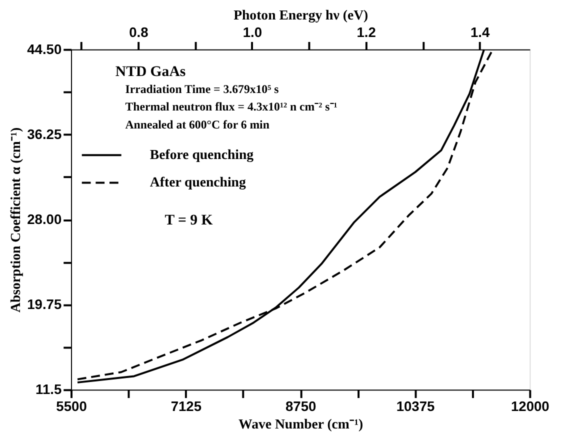 This screenshot has width=579, height=442. I want to click on y-tick-label: 19.75, so click(44, 304).